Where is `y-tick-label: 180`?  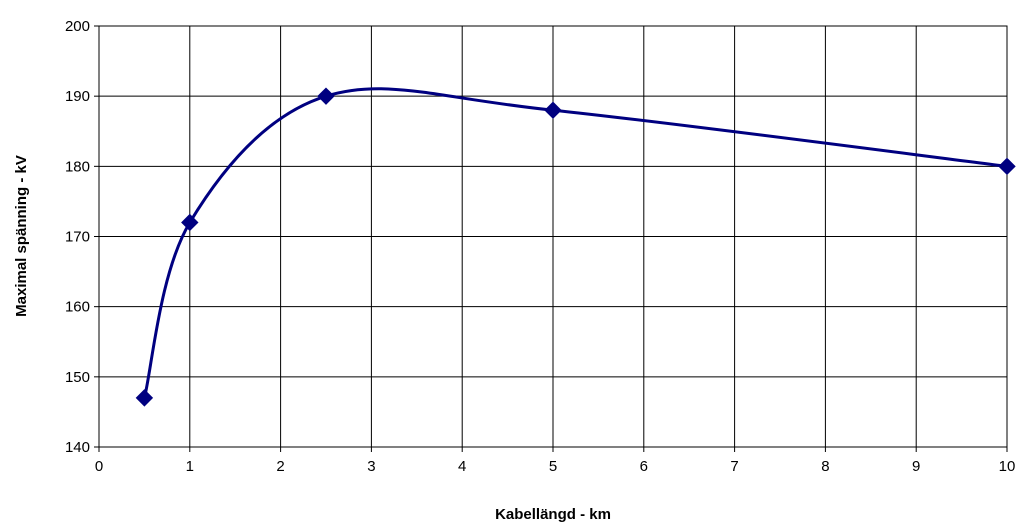
y-tick-label: 180 is located at coordinates (77, 166).